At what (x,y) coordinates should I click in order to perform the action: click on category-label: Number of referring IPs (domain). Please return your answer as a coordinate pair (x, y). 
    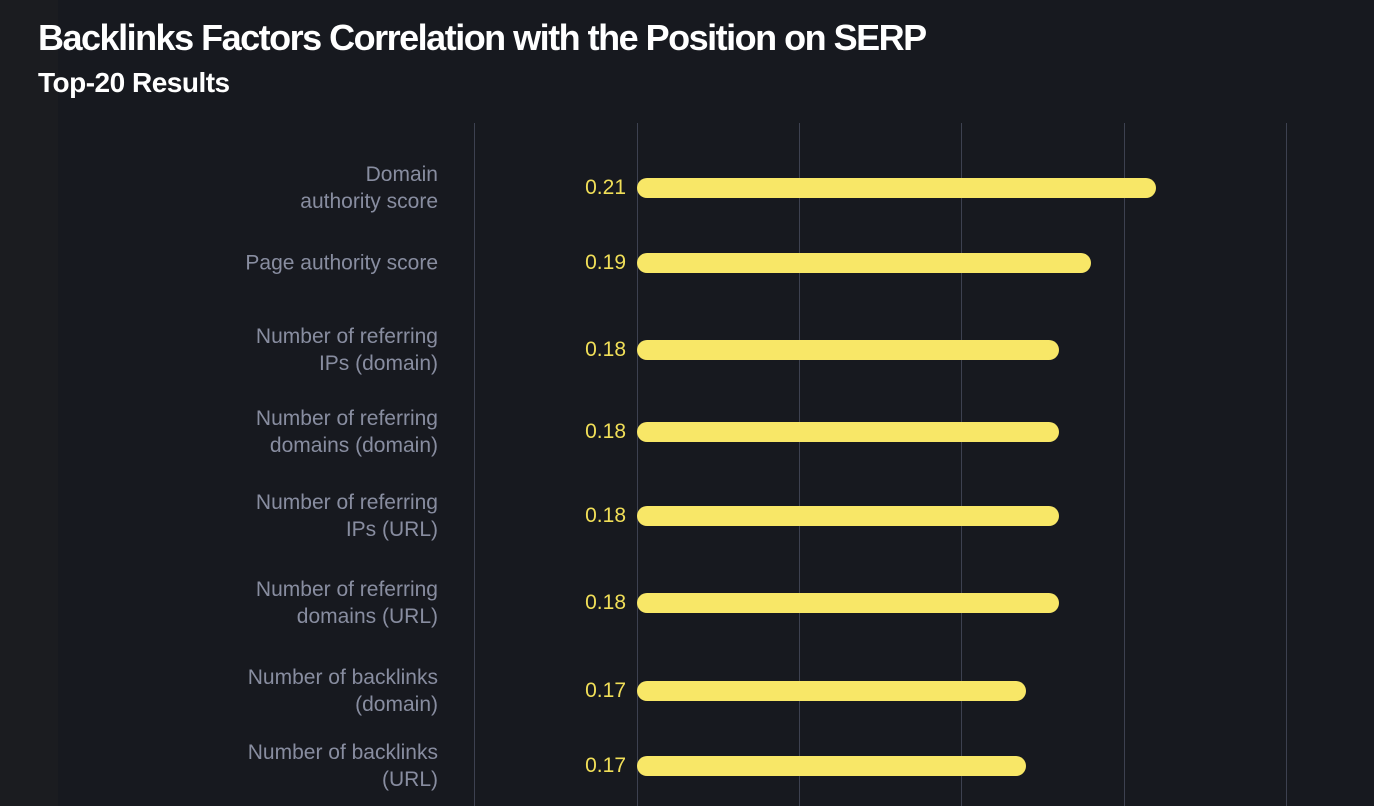
    Looking at the image, I should click on (346, 350).